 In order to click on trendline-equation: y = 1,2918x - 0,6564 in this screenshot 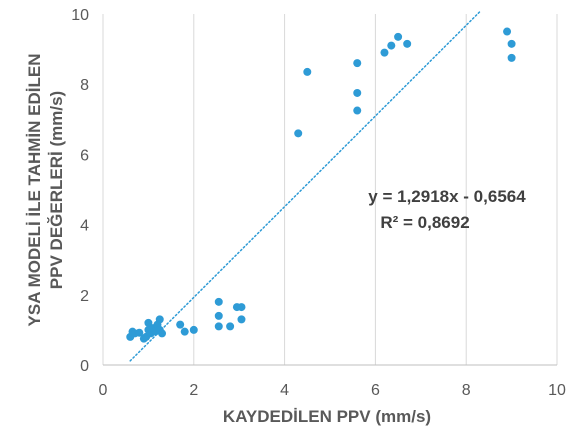, I will do `click(447, 196)`.